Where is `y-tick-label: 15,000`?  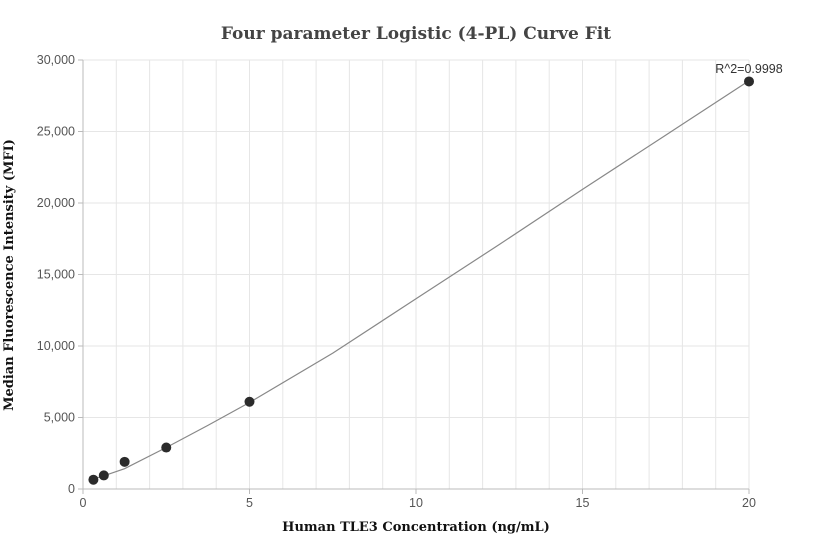
y-tick-label: 15,000 is located at coordinates (56, 275).